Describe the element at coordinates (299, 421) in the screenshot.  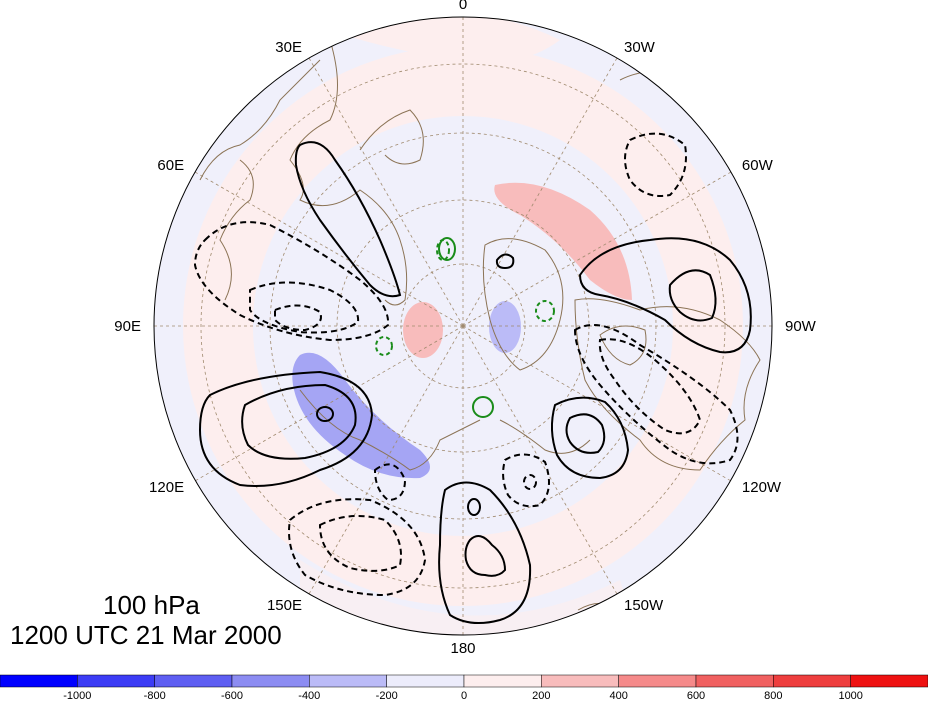
I see `pos-contour-asia-mid` at that location.